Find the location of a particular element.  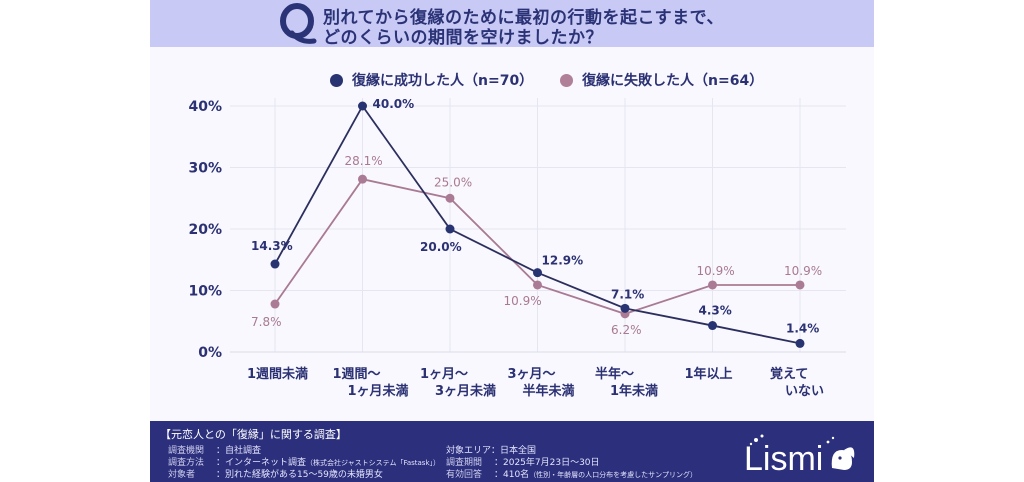

success-data-label: 1.4% is located at coordinates (802, 328).